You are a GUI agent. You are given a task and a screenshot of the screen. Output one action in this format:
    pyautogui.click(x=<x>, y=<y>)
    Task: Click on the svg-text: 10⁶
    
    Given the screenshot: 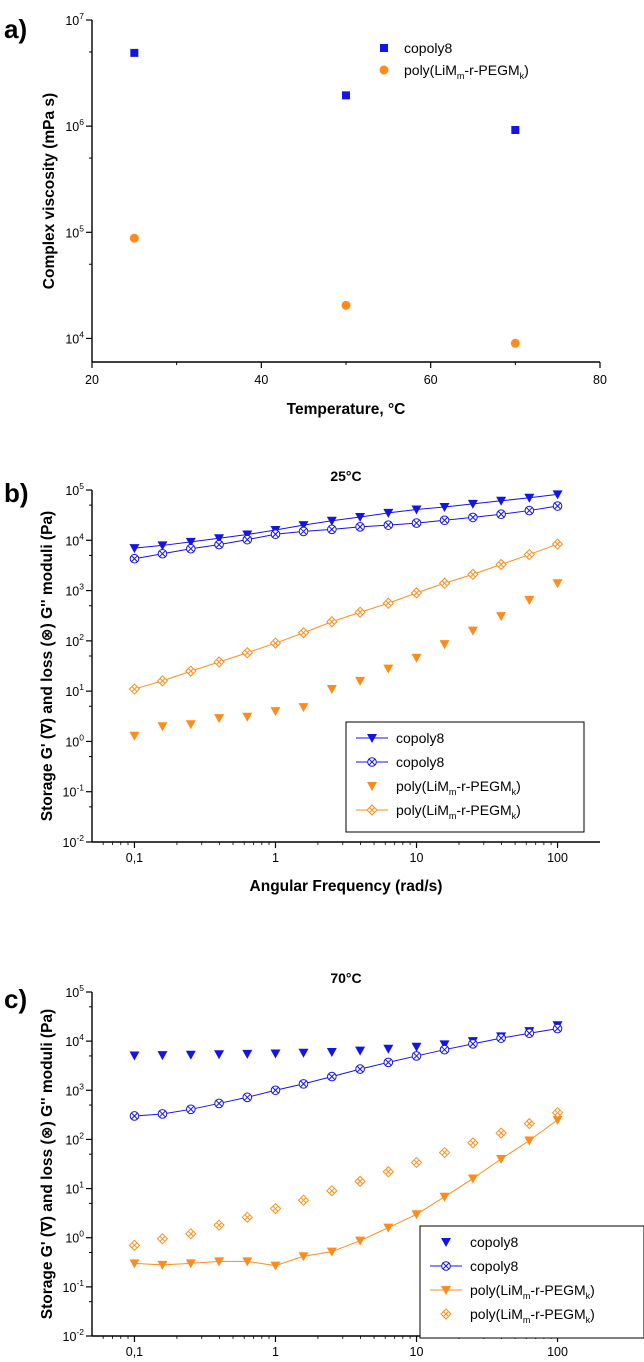 What is the action you would take?
    pyautogui.click(x=74, y=125)
    